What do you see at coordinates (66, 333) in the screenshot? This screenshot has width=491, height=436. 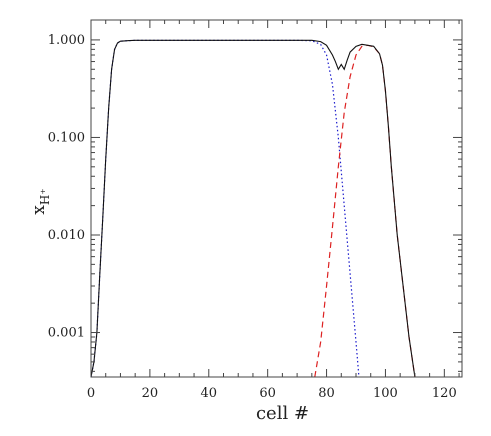 I see `y-tick-label: 0.001` at bounding box center [66, 333].